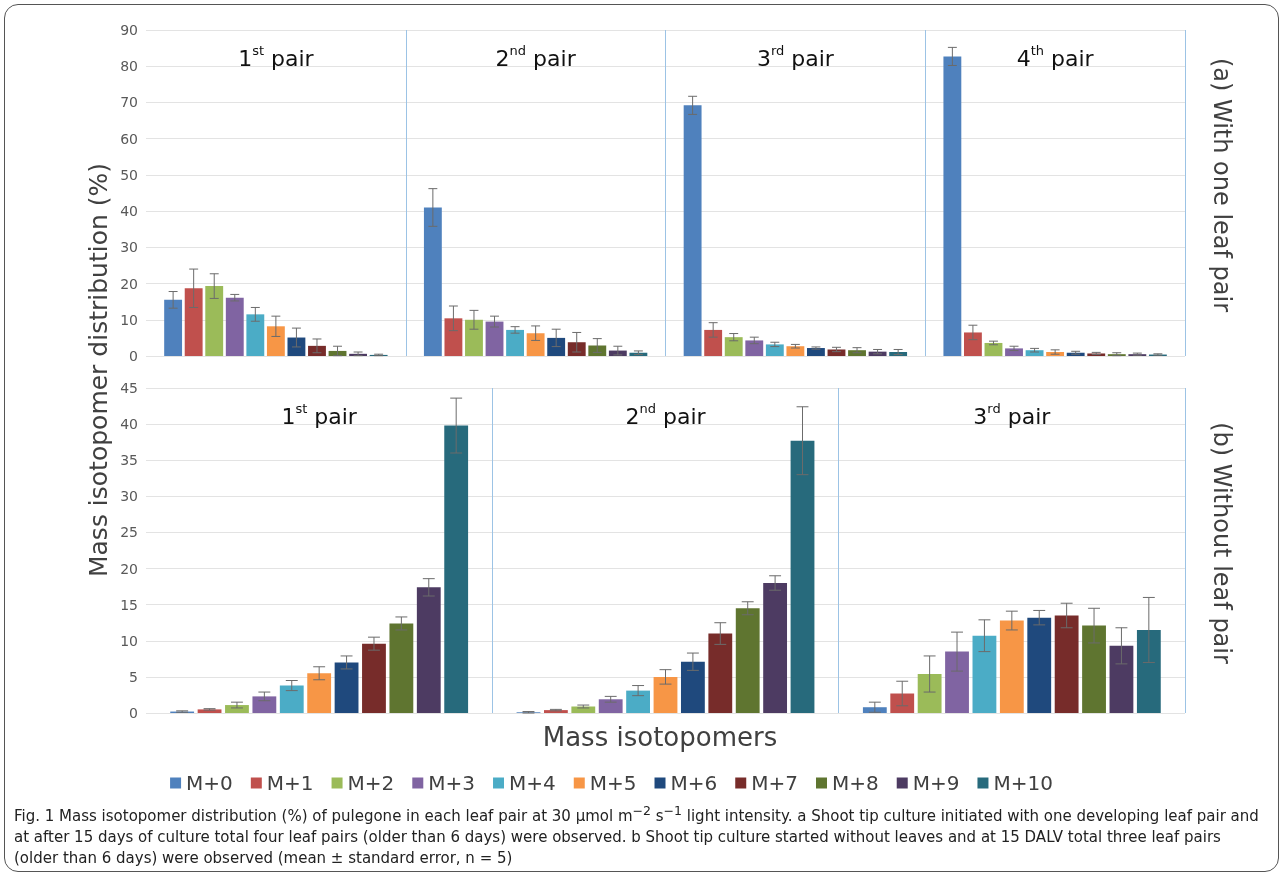 The image size is (1285, 879). I want to click on y-tick-label: 90, so click(129, 30).